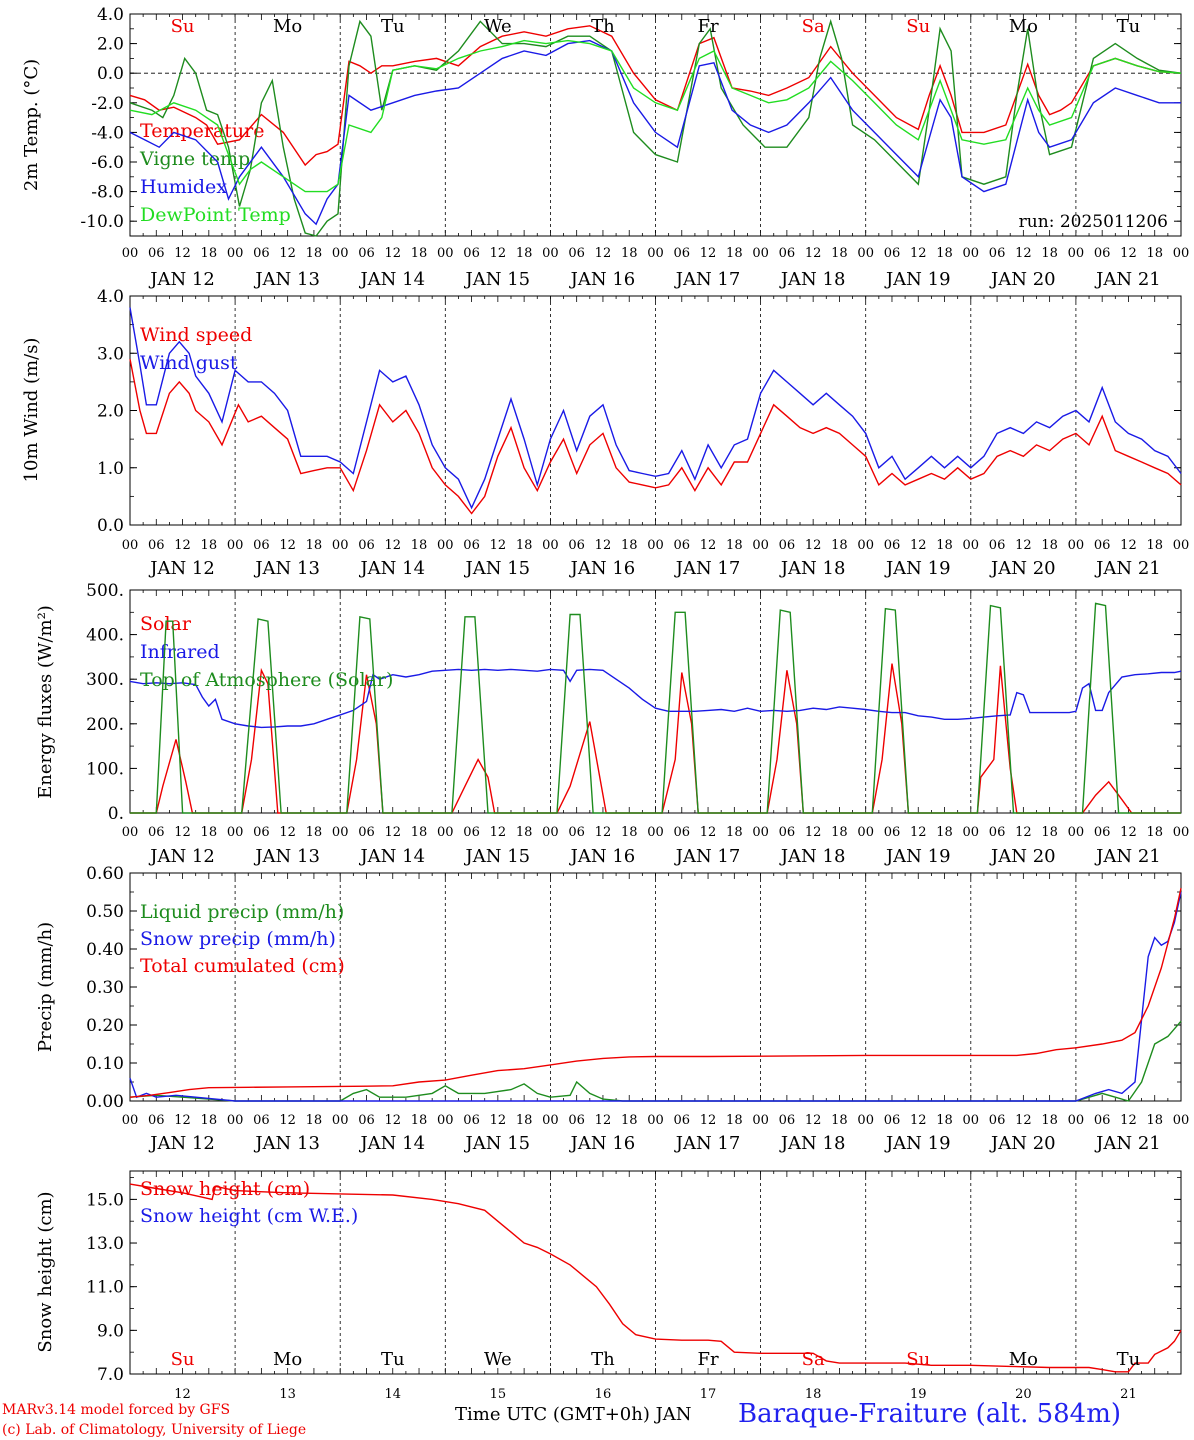  I want to click on legend-entry: Snow height (cm), so click(225, 1189).